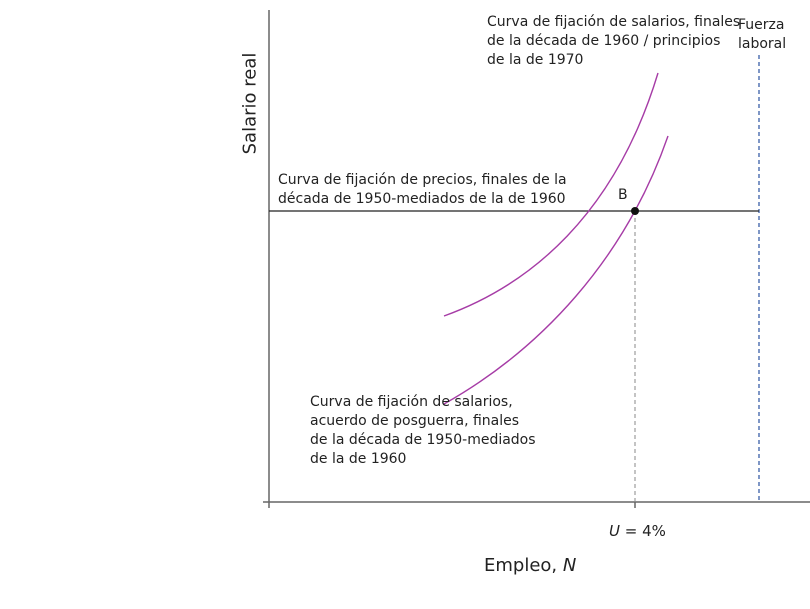 The width and height of the screenshot is (810, 609). Describe the element at coordinates (604, 41) in the screenshot. I see `label-line: de la década de 1960 / principios` at that location.